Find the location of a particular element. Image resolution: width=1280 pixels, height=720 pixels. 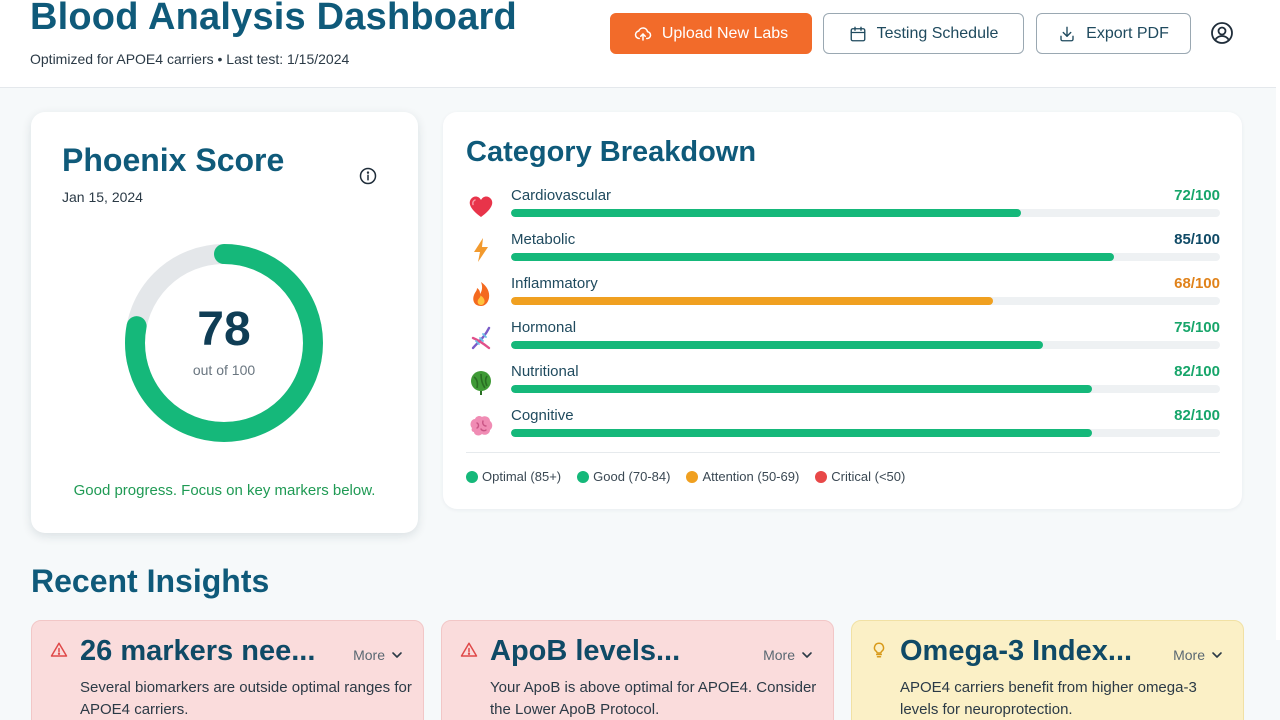

heart-icon is located at coordinates (481, 206).